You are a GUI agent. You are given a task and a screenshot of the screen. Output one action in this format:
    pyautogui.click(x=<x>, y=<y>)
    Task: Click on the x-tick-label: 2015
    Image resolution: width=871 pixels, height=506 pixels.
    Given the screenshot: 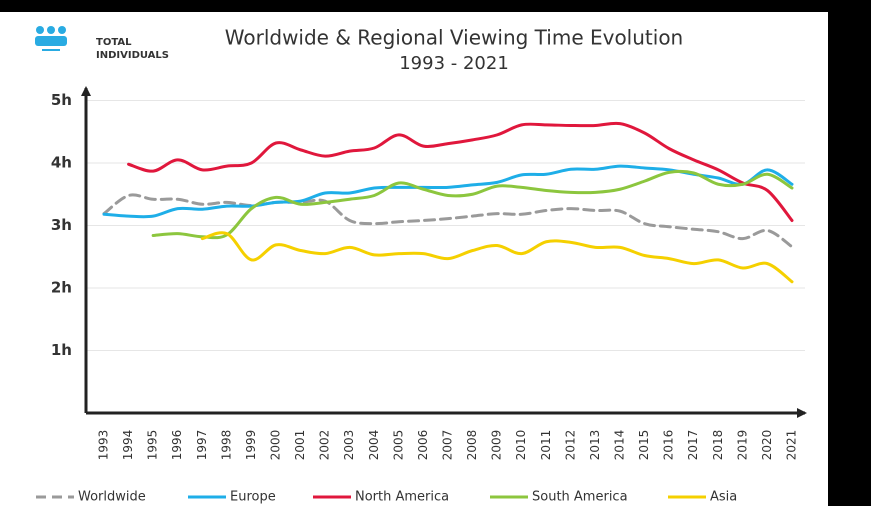 What is the action you would take?
    pyautogui.click(x=644, y=445)
    